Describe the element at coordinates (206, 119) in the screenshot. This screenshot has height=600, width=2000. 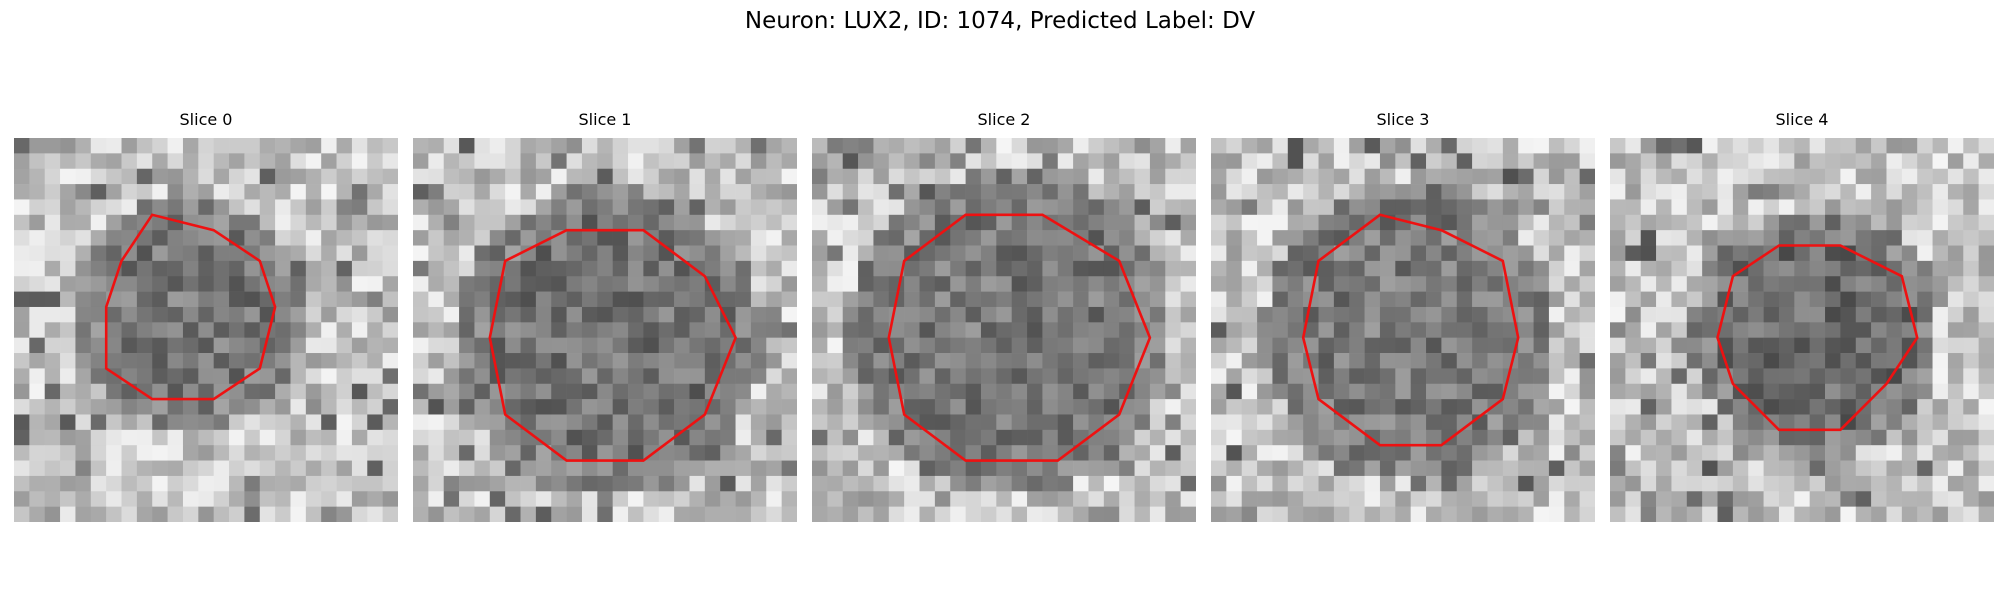
I see `slice-title: Slice 0` at that location.